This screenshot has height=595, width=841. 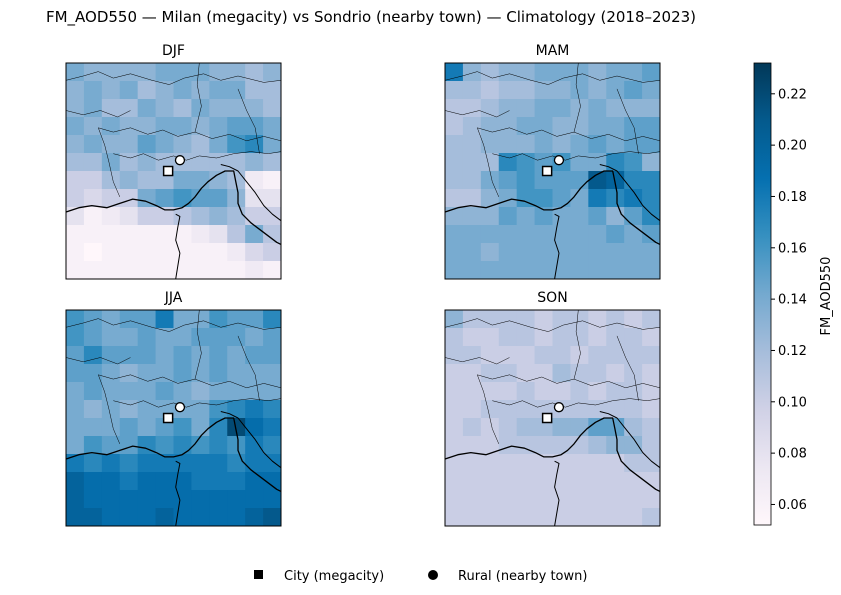 What do you see at coordinates (180, 407) in the screenshot?
I see `rural-marker` at bounding box center [180, 407].